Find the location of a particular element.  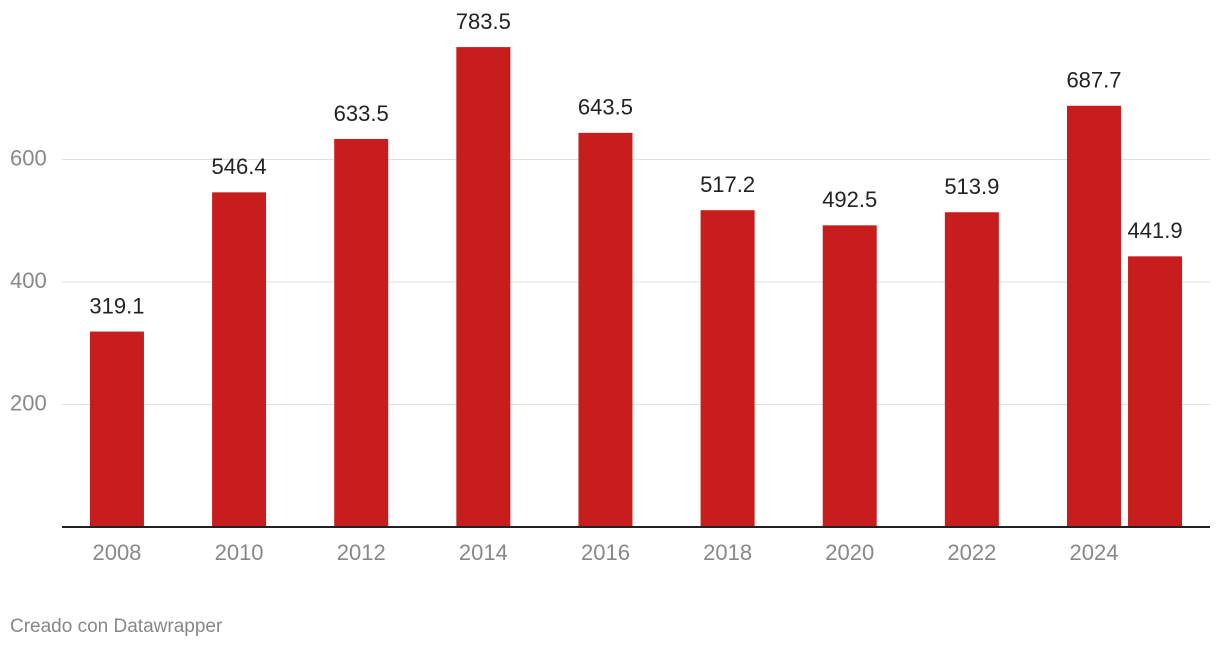

x-tick-label: 2016 is located at coordinates (605, 552).